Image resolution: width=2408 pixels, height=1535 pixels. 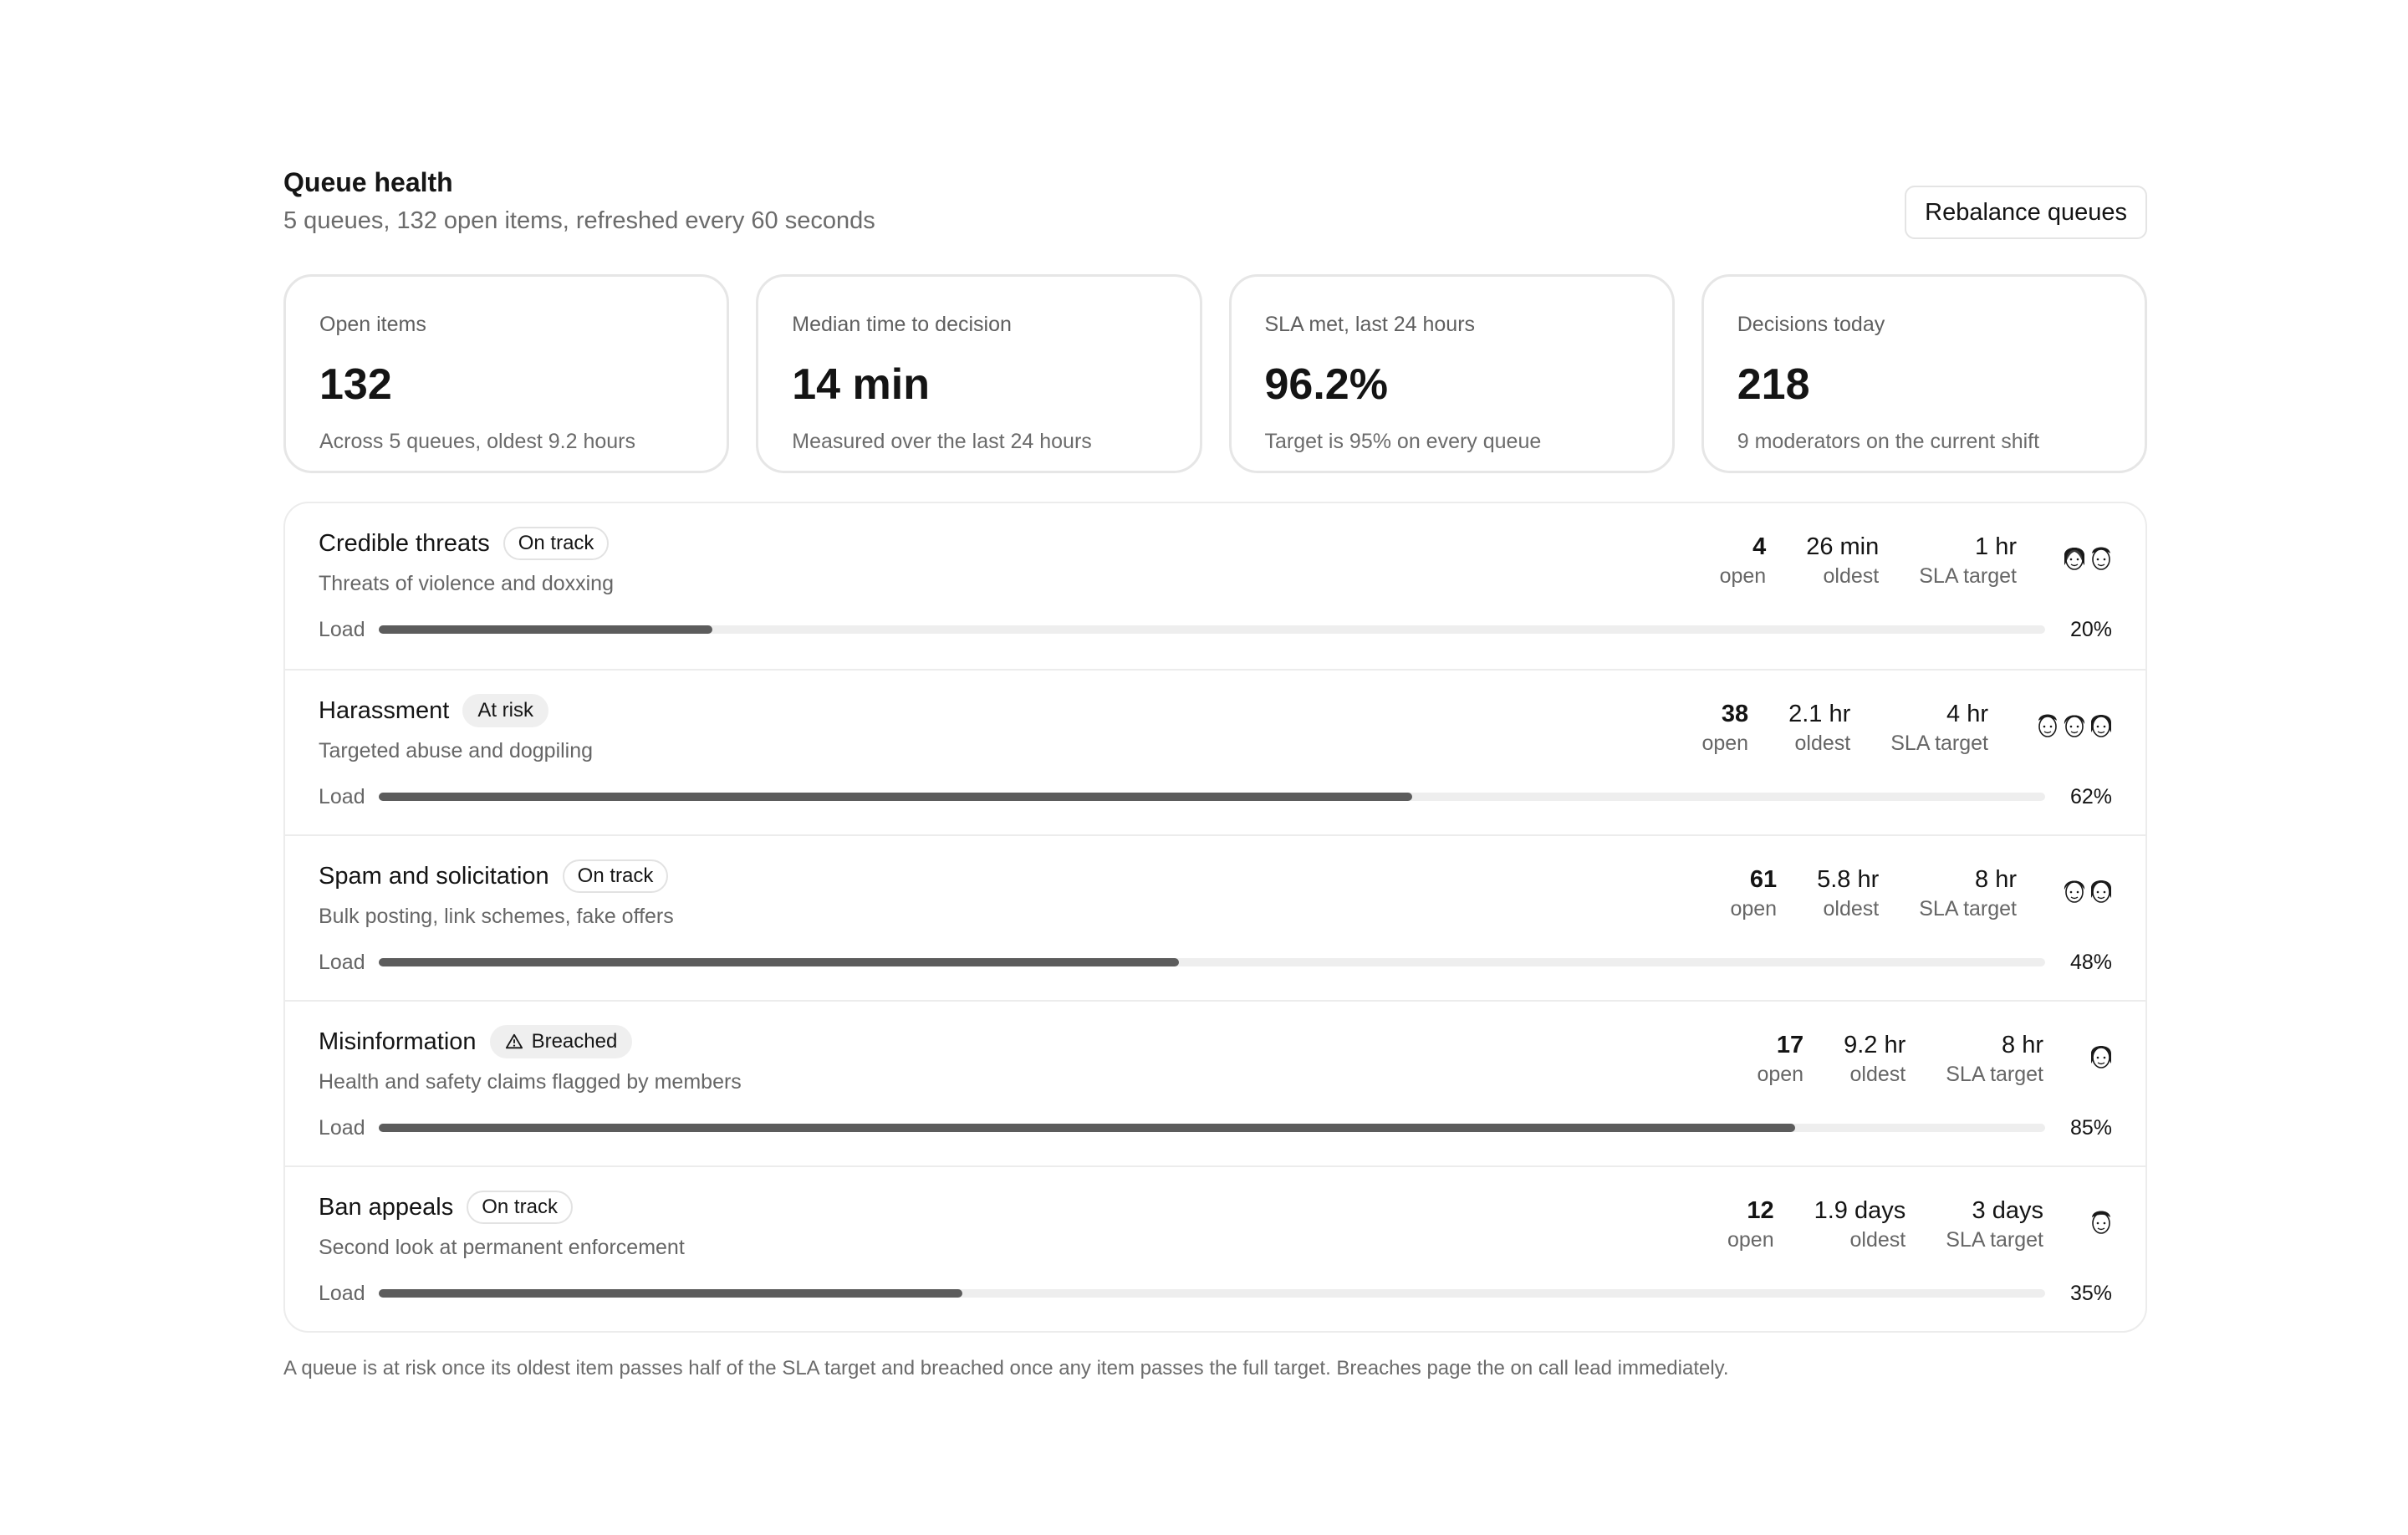 I want to click on queue-metrics: 38 open 2.1 hr oldest 4 hr SLA target, so click(x=1844, y=728).